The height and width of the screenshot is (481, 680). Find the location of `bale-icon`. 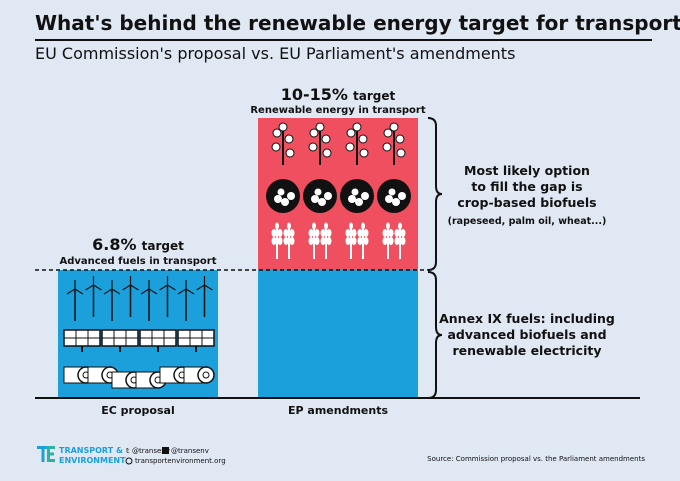

bale-icon is located at coordinates (199, 375).